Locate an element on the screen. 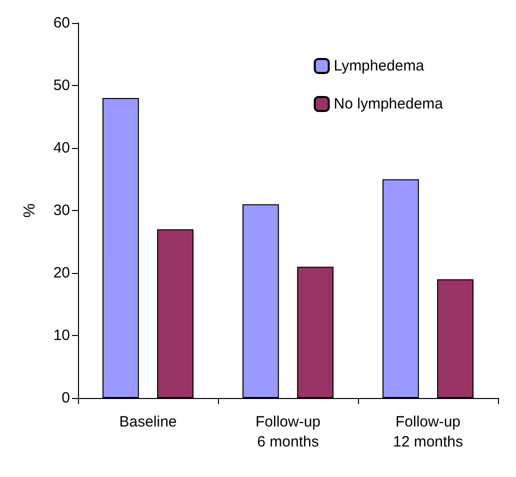 This screenshot has height=477, width=516. y-tick-label: 20 is located at coordinates (61, 273).